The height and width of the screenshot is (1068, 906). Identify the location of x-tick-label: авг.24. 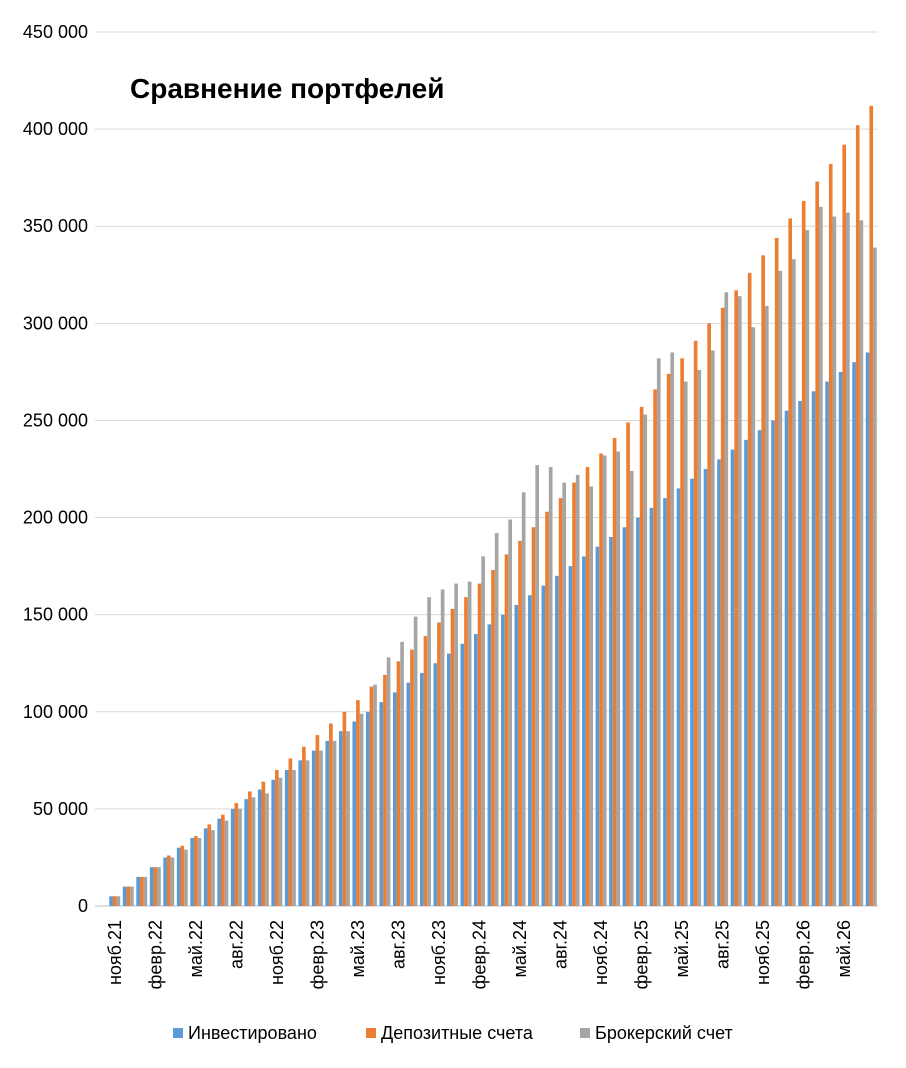
(561, 944).